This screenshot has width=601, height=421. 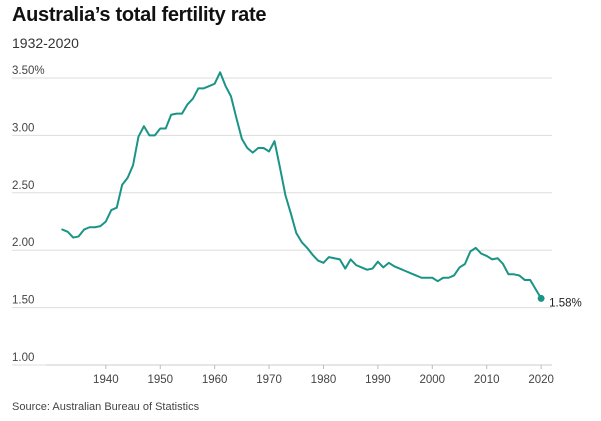 What do you see at coordinates (565, 303) in the screenshot?
I see `end-value-label: 1.58%` at bounding box center [565, 303].